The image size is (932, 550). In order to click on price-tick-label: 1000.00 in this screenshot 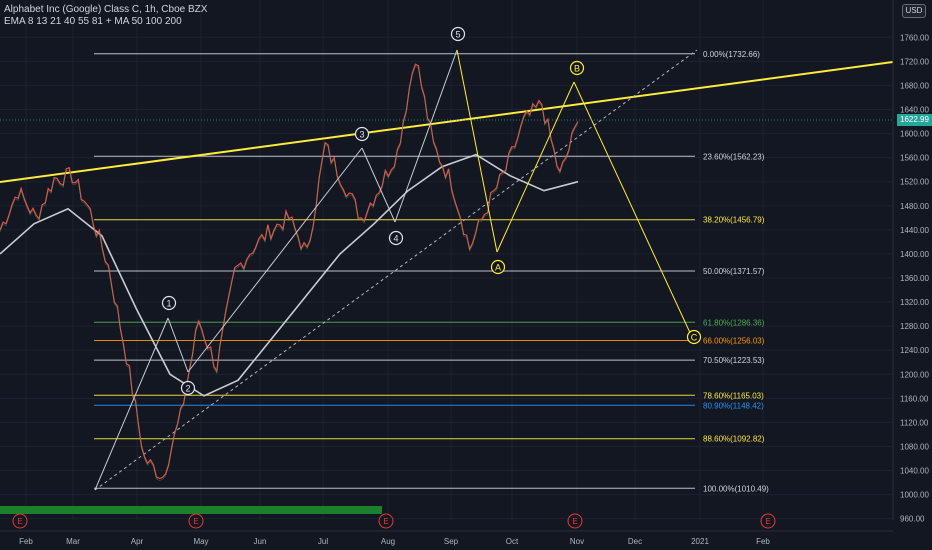, I will do `click(914, 495)`.